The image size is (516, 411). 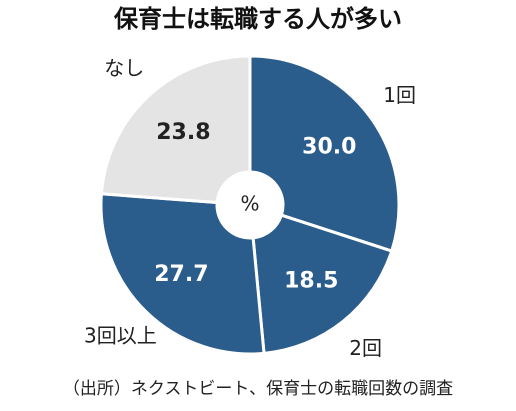 I want to click on chart-title: 保育士は転職する人が多い, so click(x=257, y=19).